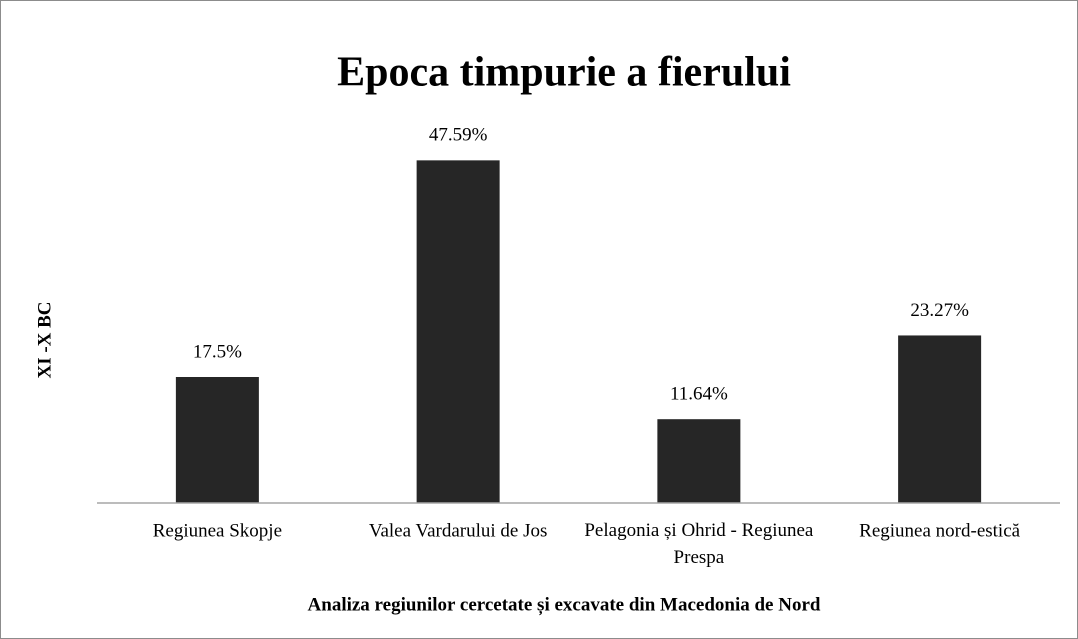 This screenshot has width=1078, height=639. What do you see at coordinates (939, 310) in the screenshot?
I see `data-label: 23.27%` at bounding box center [939, 310].